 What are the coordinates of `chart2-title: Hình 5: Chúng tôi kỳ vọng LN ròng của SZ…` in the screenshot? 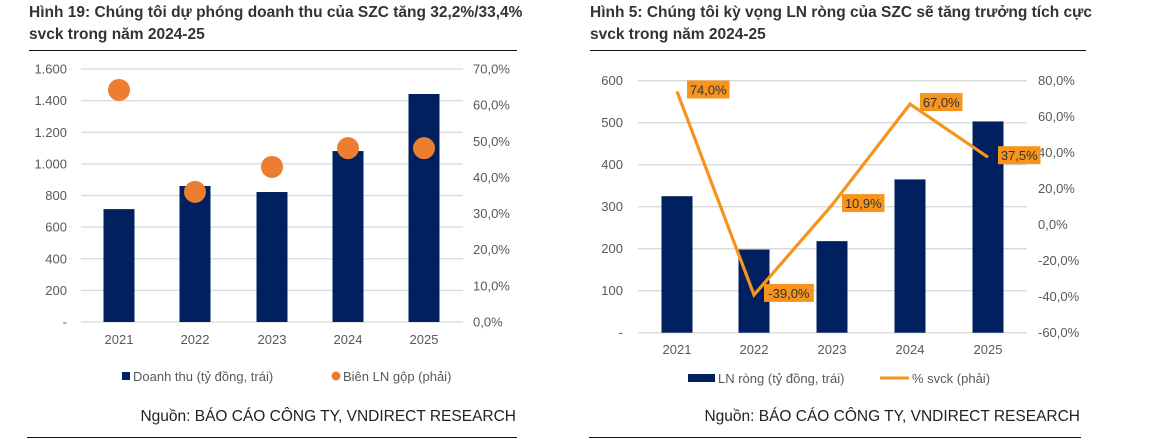 It's located at (841, 23).